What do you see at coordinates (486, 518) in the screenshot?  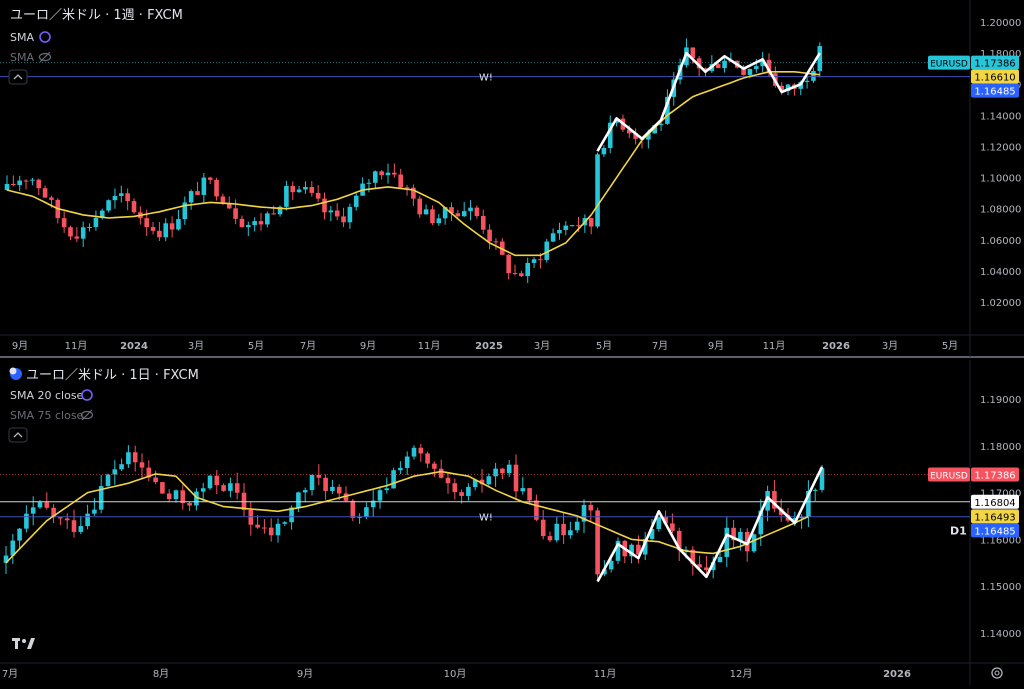 I see `level-label: W!` at bounding box center [486, 518].